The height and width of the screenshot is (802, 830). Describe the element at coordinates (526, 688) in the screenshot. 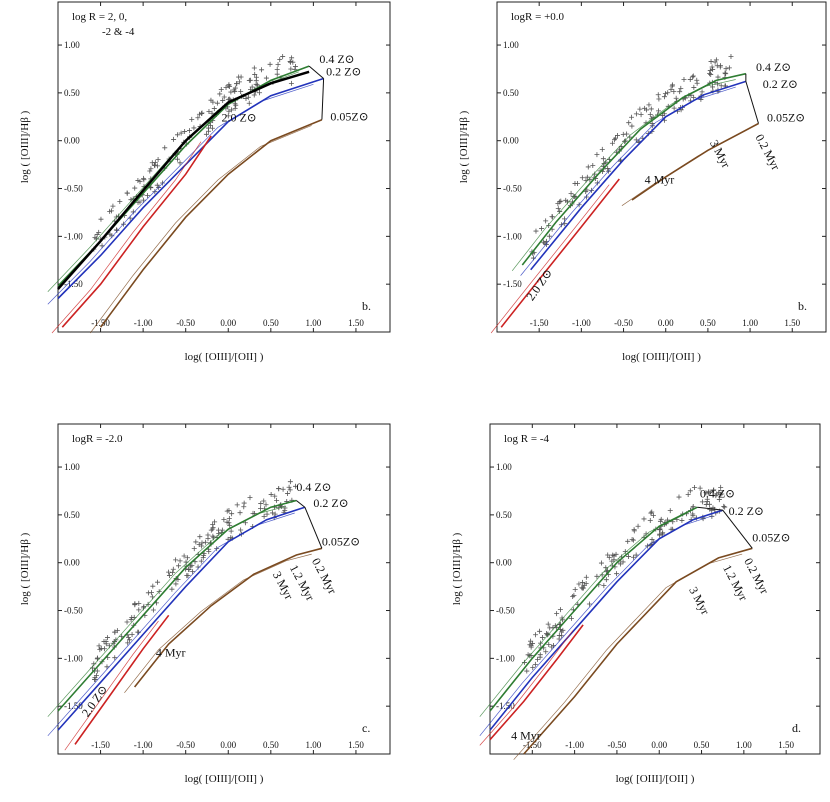

I see `model-track-line` at that location.